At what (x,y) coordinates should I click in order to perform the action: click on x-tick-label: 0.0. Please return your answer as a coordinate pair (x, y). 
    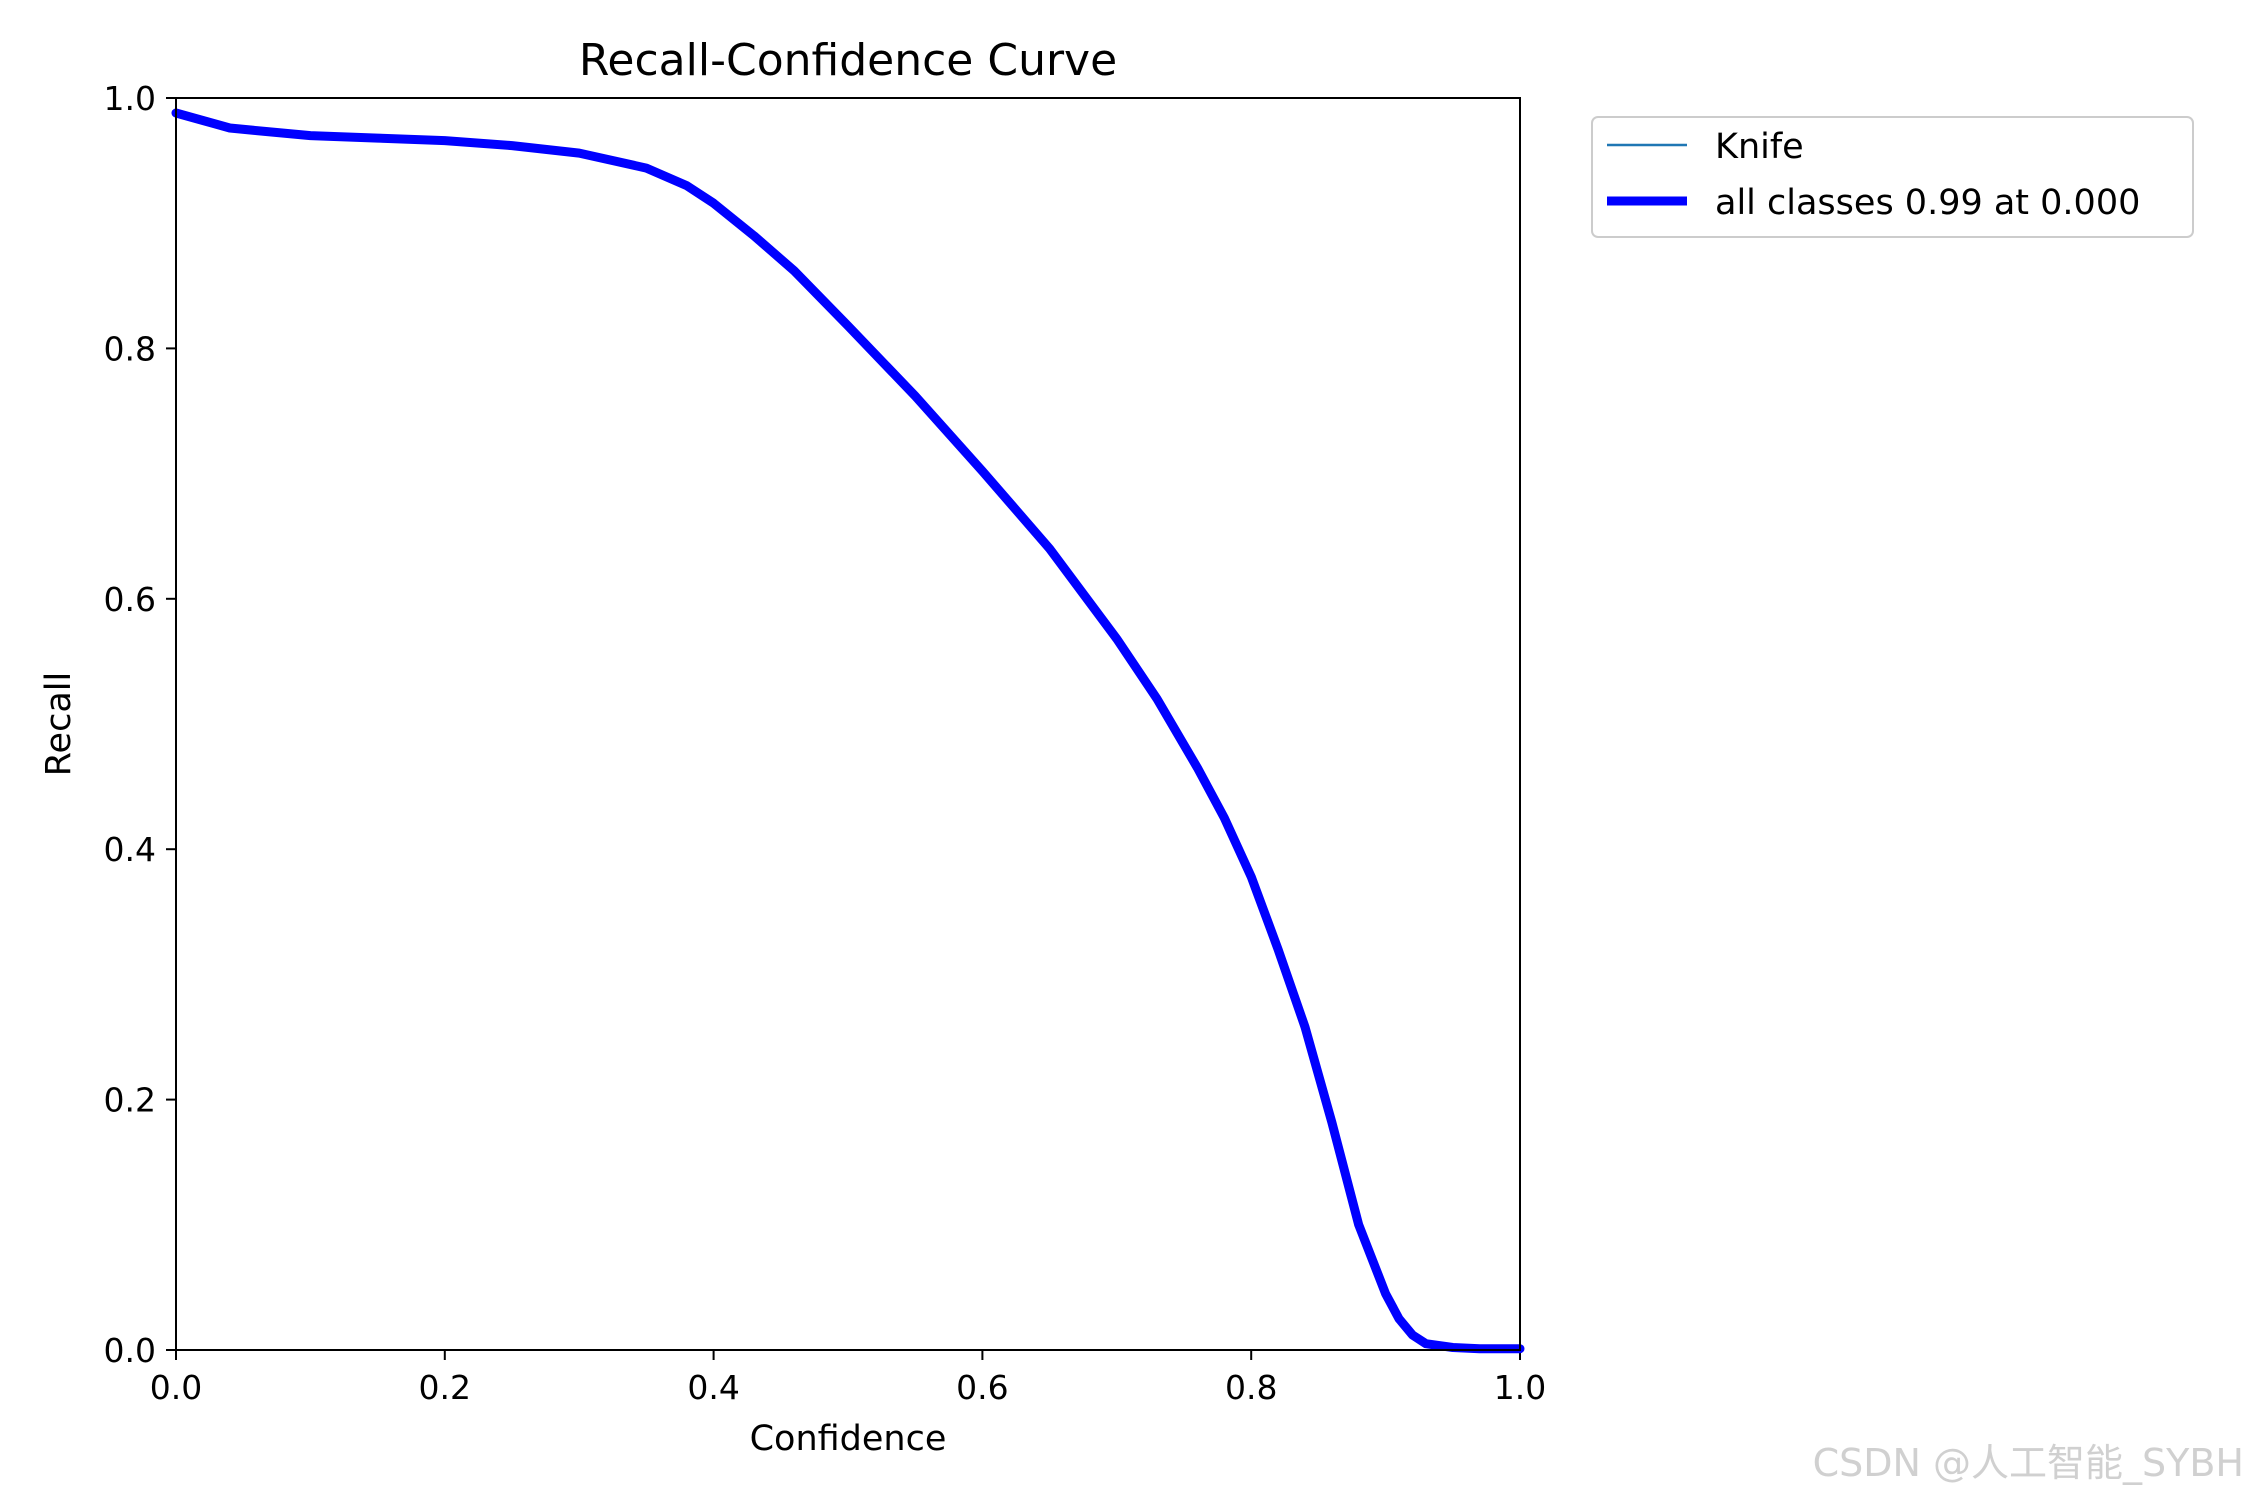
    Looking at the image, I should click on (176, 1387).